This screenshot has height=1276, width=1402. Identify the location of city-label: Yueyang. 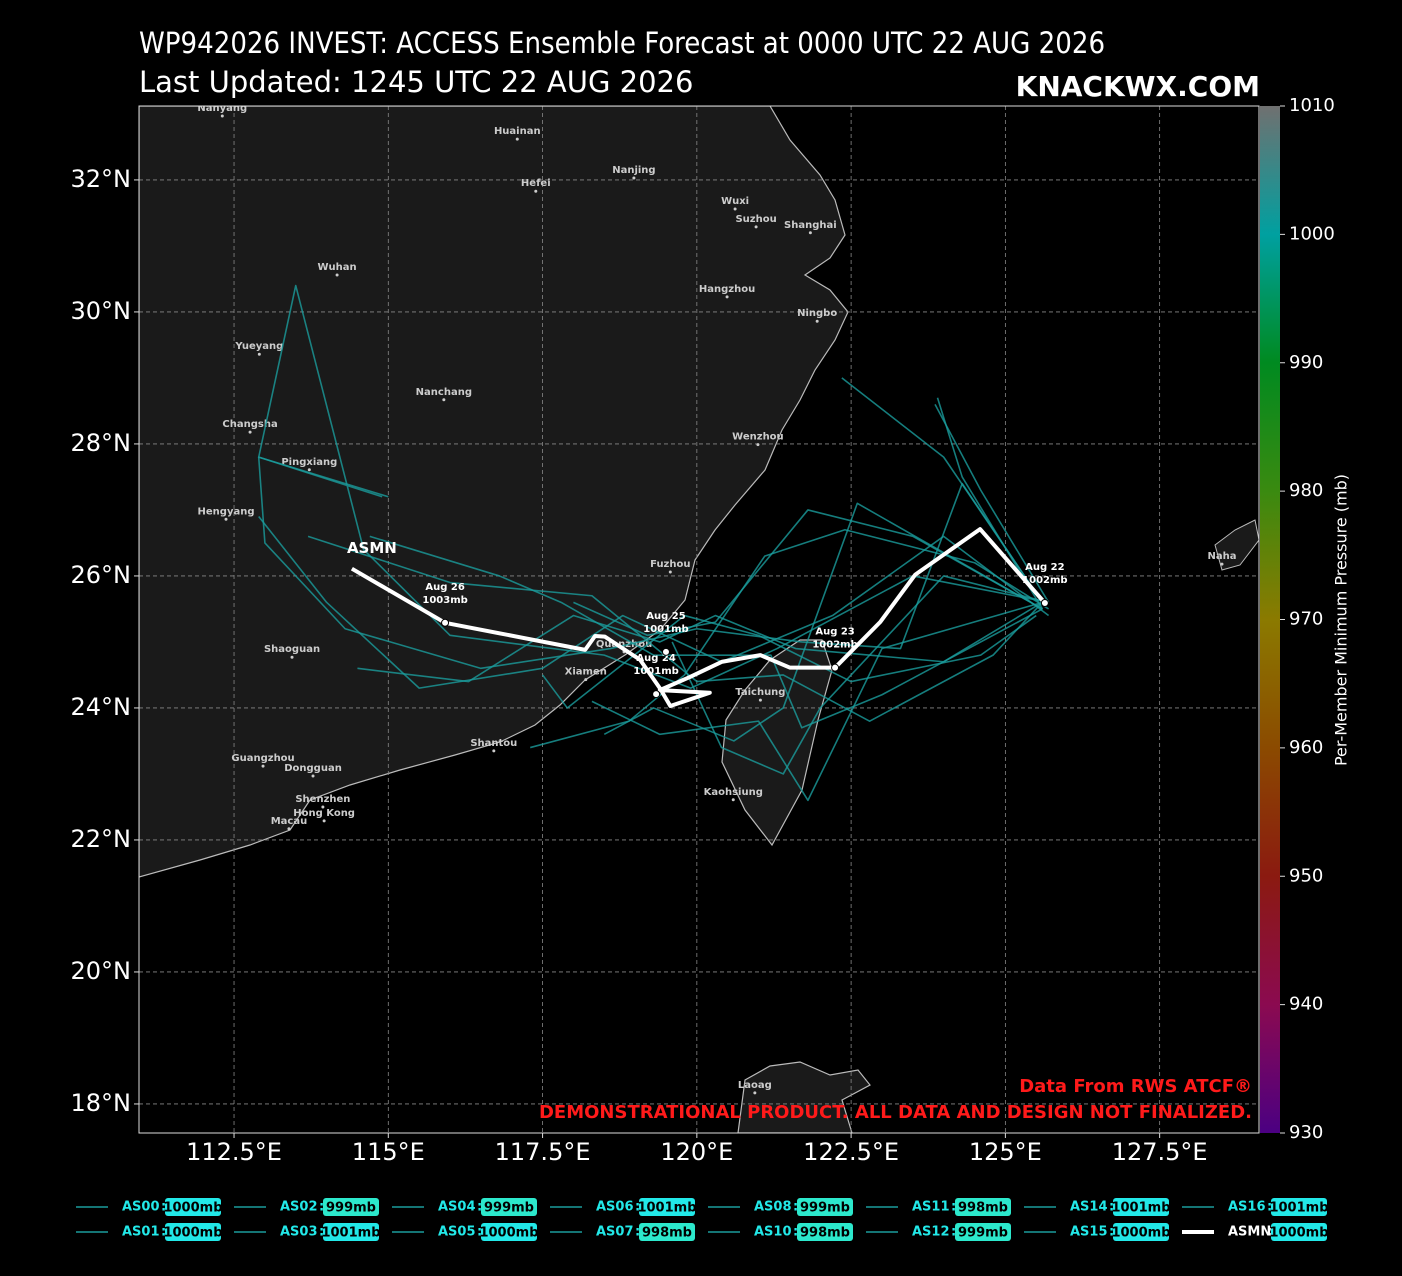
(258, 346).